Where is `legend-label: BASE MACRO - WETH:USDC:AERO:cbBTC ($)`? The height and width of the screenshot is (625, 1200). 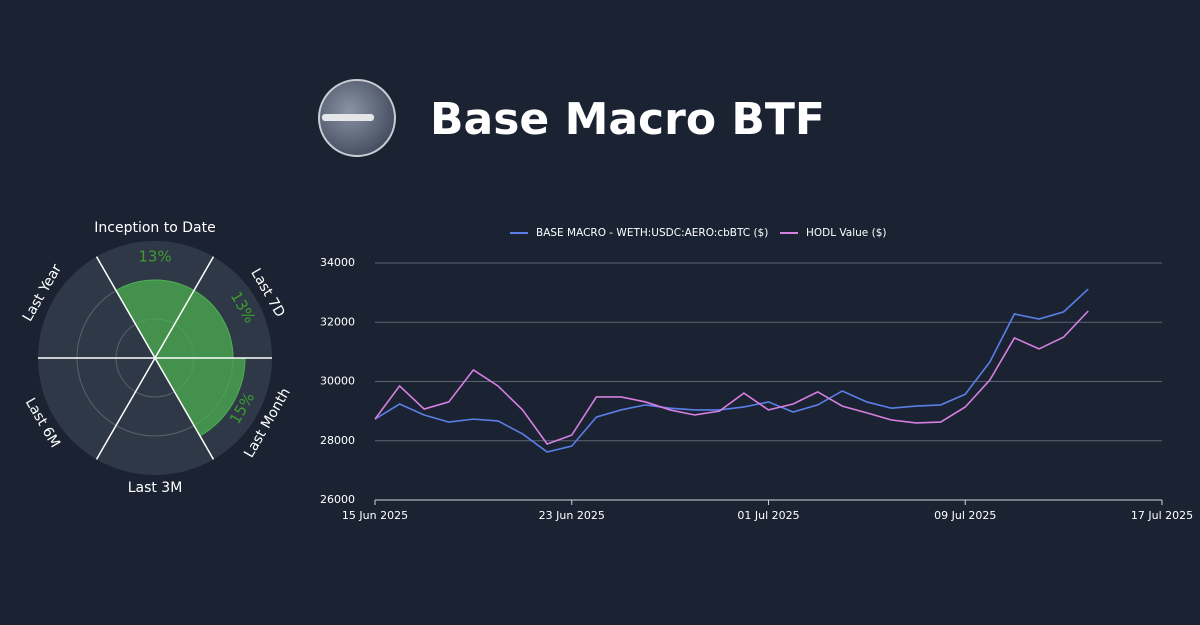 legend-label: BASE MACRO - WETH:USDC:AERO:cbBTC ($) is located at coordinates (652, 233).